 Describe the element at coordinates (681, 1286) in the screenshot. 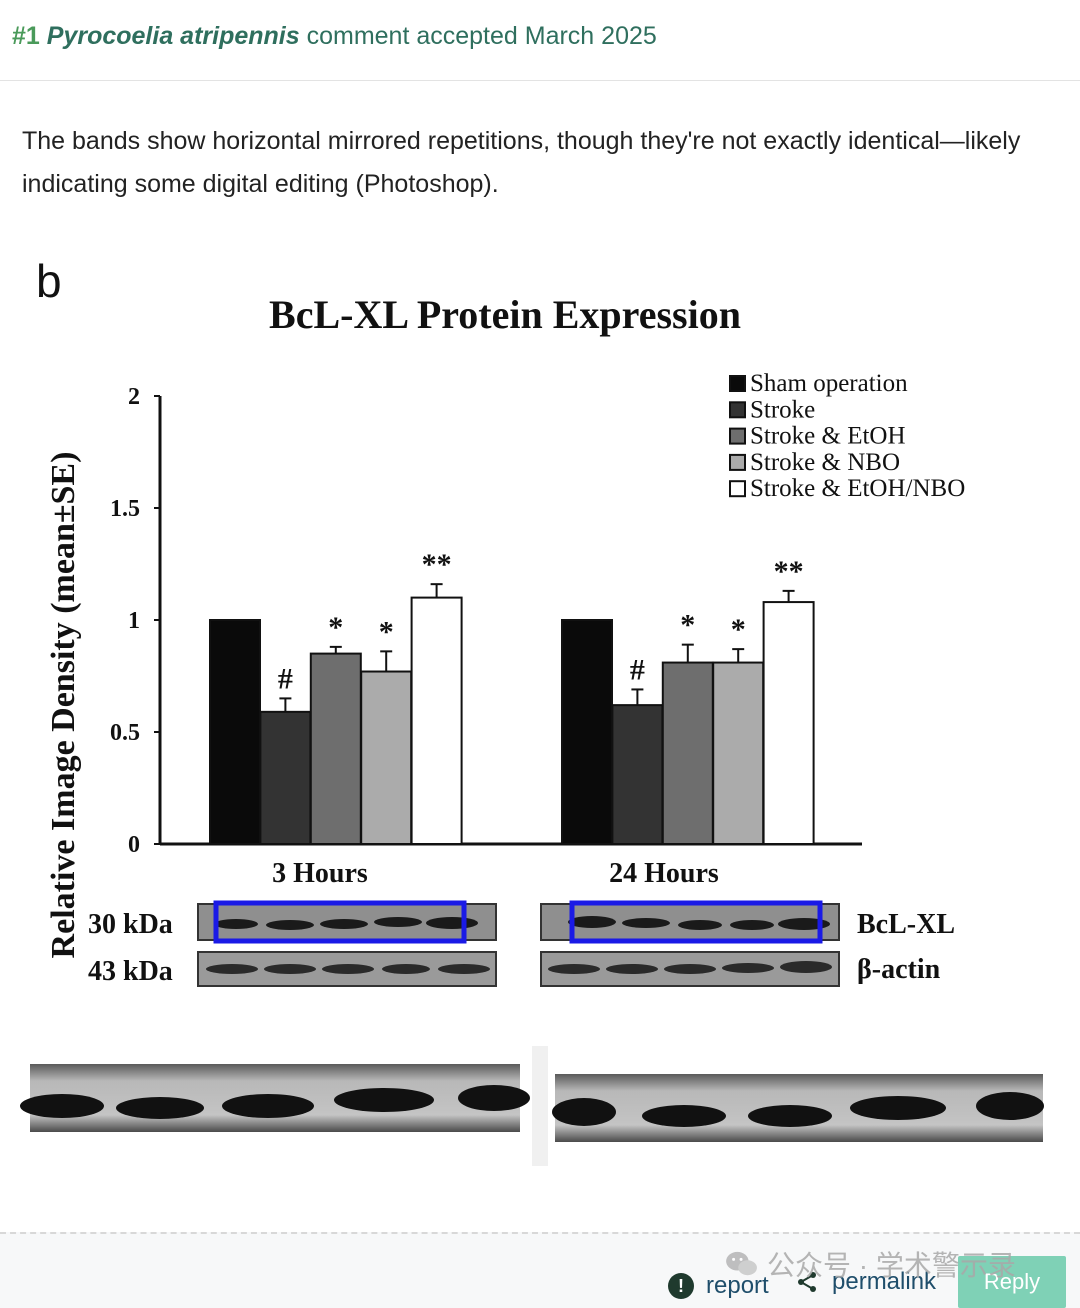

I see `alert-icon: !` at that location.